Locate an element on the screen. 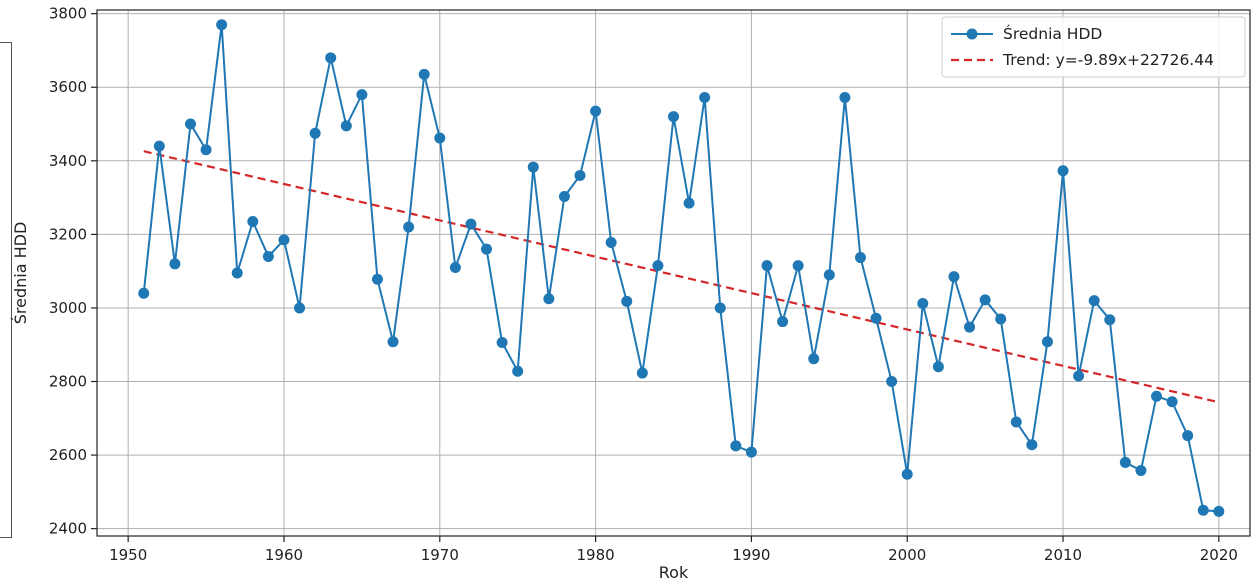  x-tick-label: 2020 is located at coordinates (1219, 555).